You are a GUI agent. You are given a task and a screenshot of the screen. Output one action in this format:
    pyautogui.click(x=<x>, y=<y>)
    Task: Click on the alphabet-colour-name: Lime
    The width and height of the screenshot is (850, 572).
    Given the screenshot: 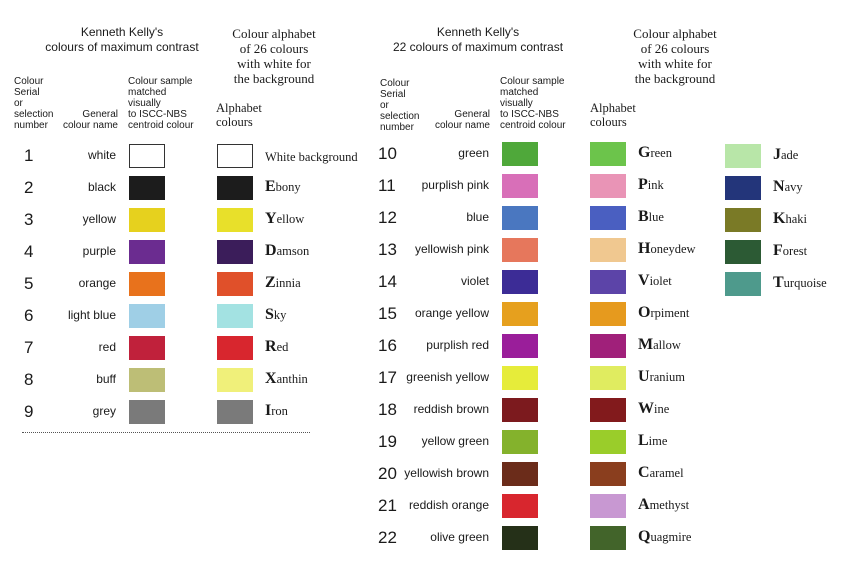 What is the action you would take?
    pyautogui.click(x=652, y=441)
    